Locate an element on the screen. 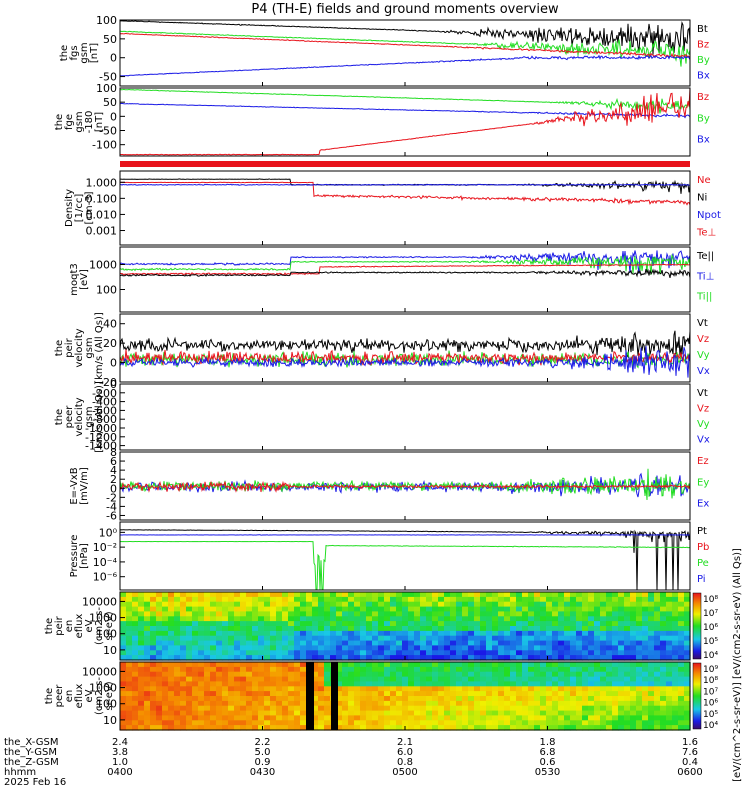  legend-npot: Npot is located at coordinates (709, 215).